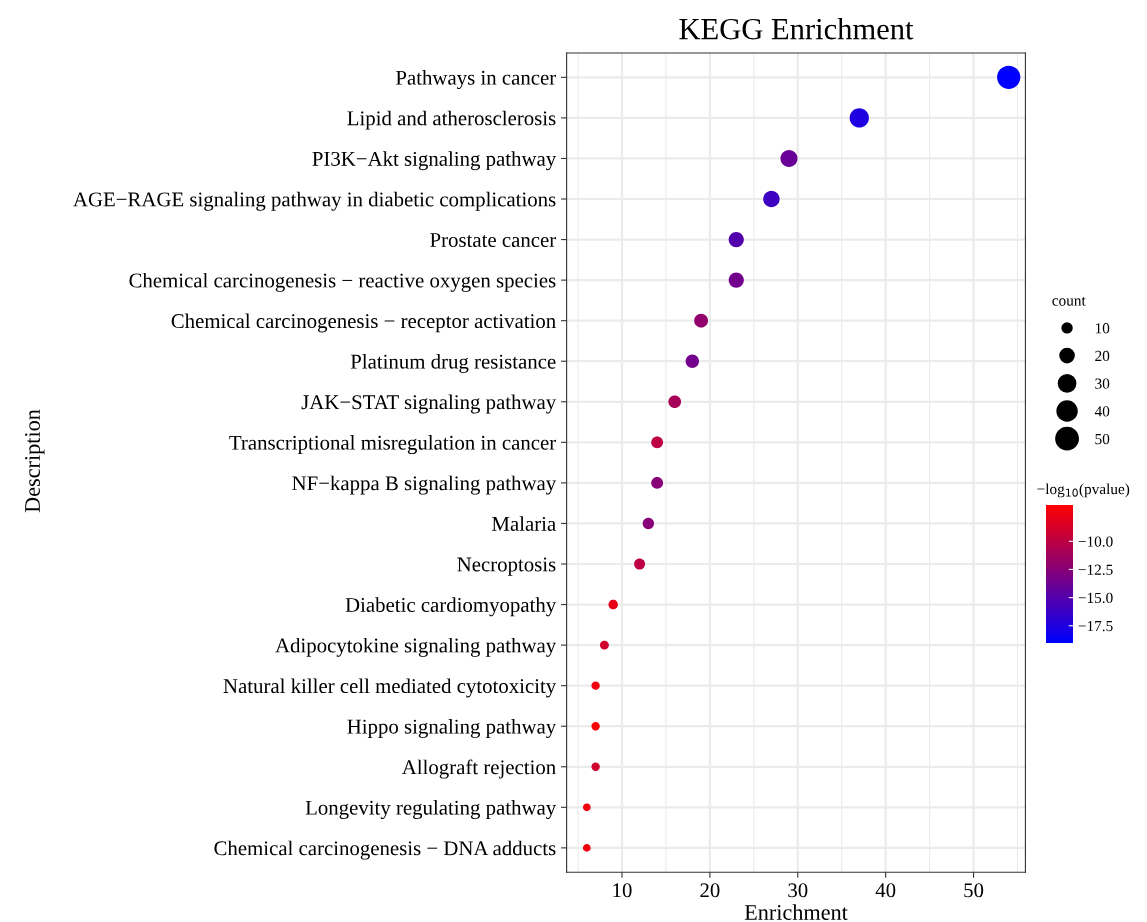 The height and width of the screenshot is (922, 1147). Describe the element at coordinates (1069, 301) in the screenshot. I see `legend-title: count` at that location.